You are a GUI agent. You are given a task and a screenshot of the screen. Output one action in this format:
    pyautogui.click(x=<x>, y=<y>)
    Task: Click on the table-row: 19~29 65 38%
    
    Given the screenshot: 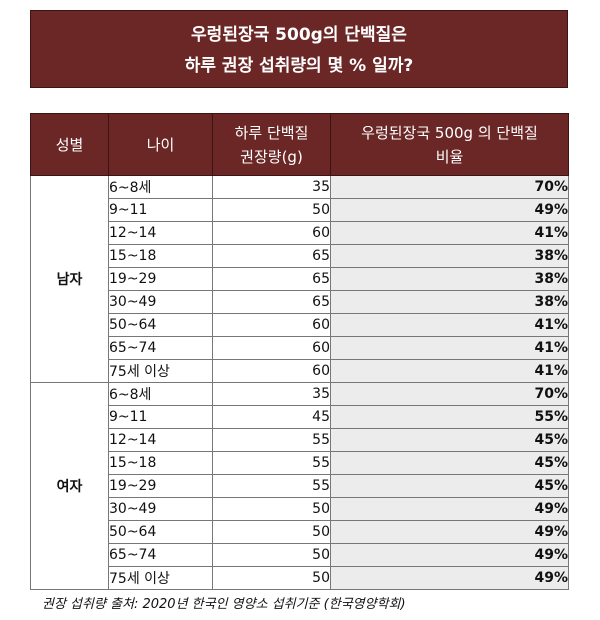 What is the action you would take?
    pyautogui.click(x=300, y=279)
    